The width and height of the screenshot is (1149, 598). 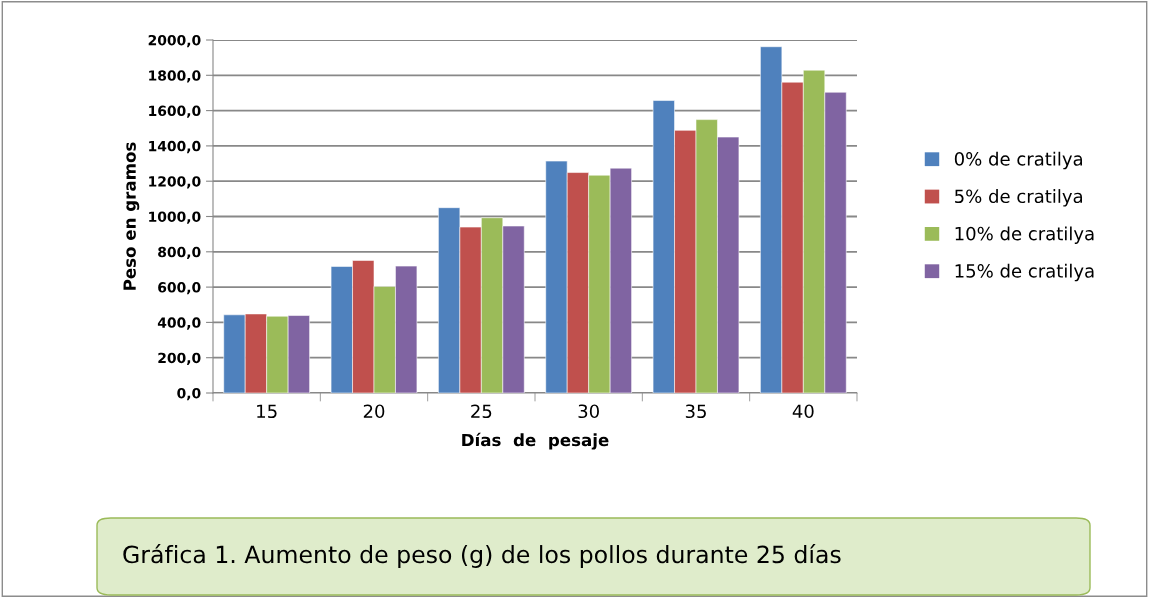 What do you see at coordinates (803, 411) in the screenshot?
I see `x-tick-label: 40` at bounding box center [803, 411].